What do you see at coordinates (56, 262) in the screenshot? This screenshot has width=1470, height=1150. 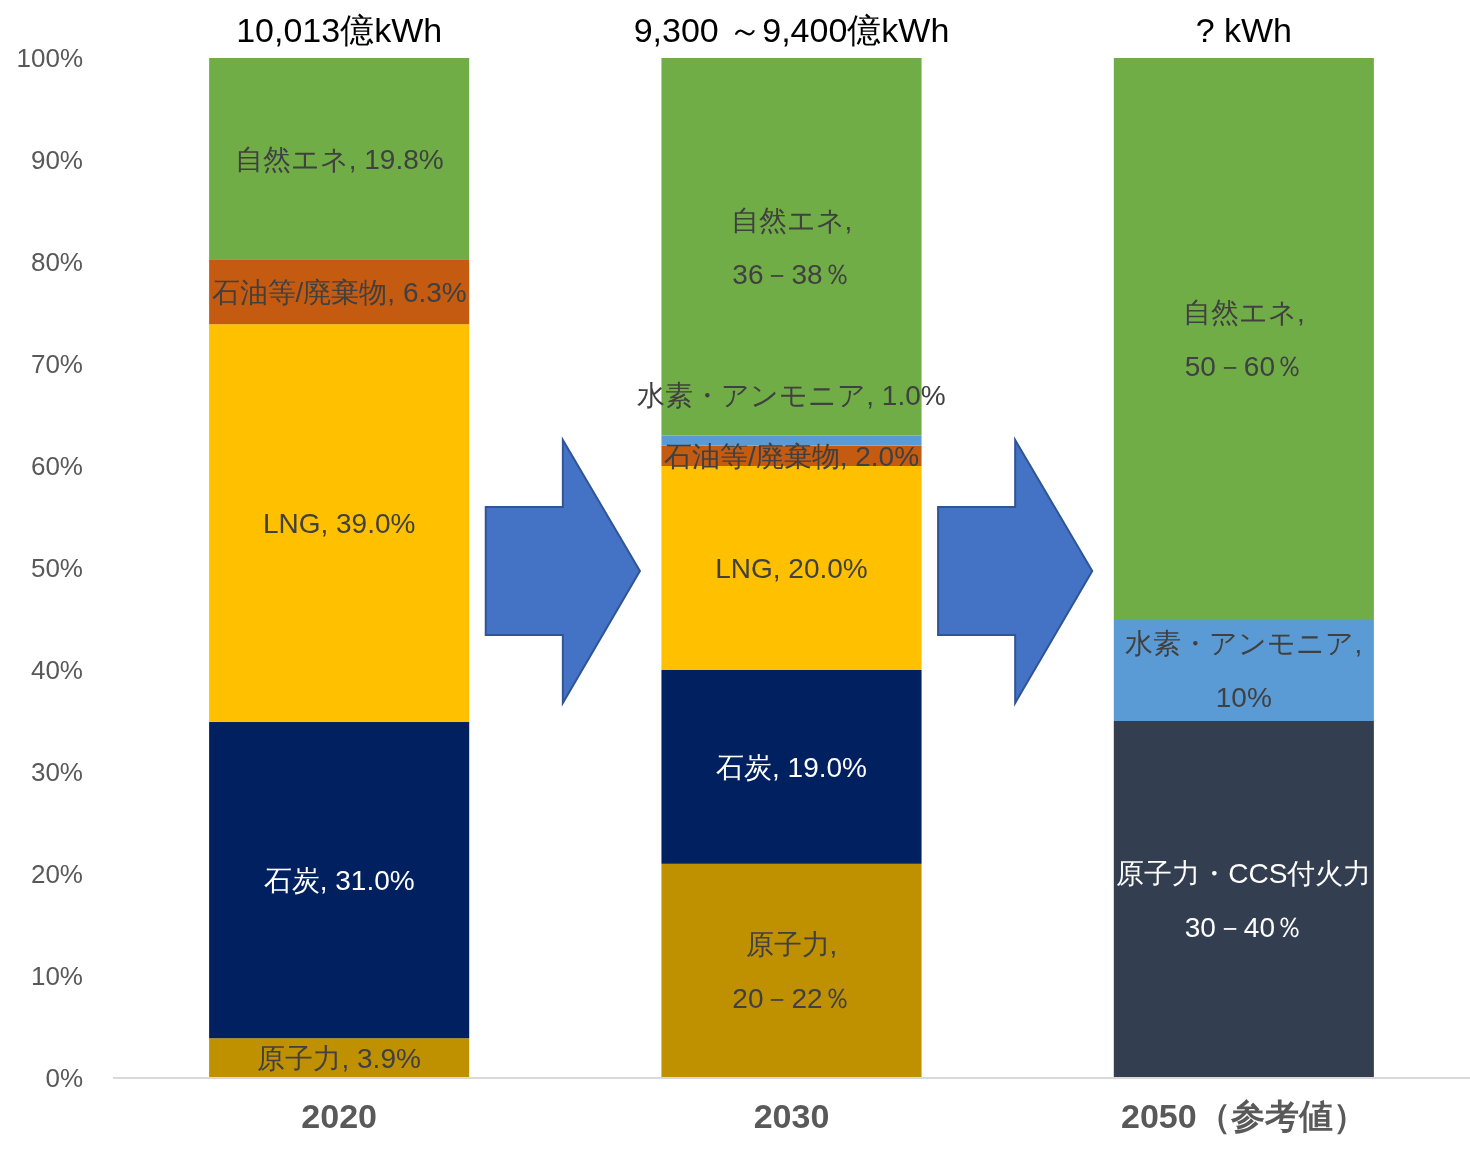 I see `y-tick-label: 80%` at bounding box center [56, 262].